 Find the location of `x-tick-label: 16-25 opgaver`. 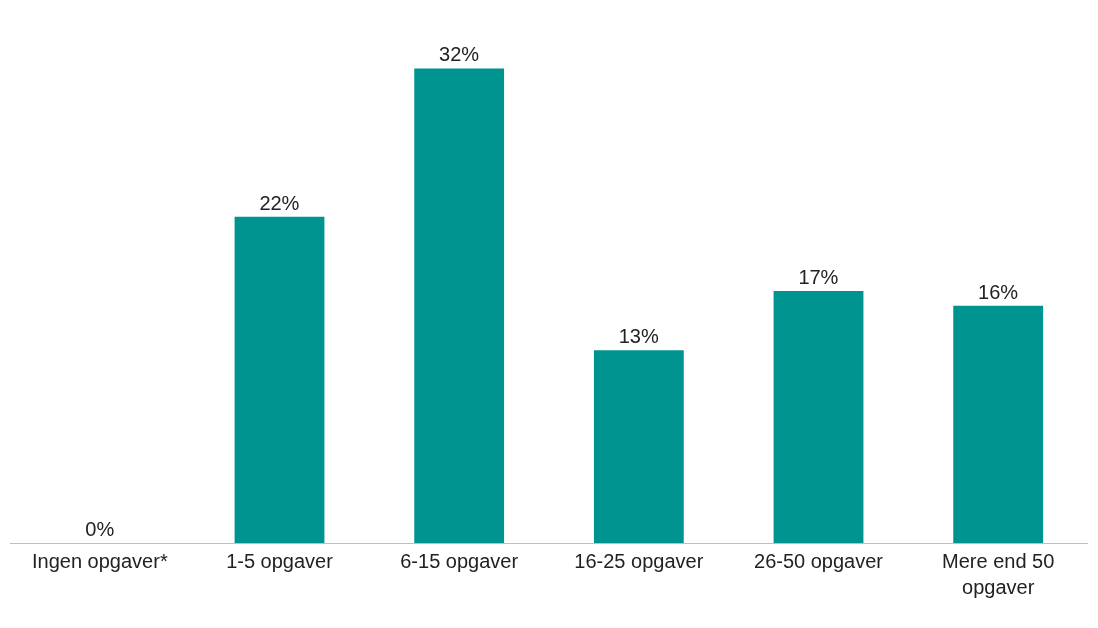

x-tick-label: 16-25 opgaver is located at coordinates (639, 561).